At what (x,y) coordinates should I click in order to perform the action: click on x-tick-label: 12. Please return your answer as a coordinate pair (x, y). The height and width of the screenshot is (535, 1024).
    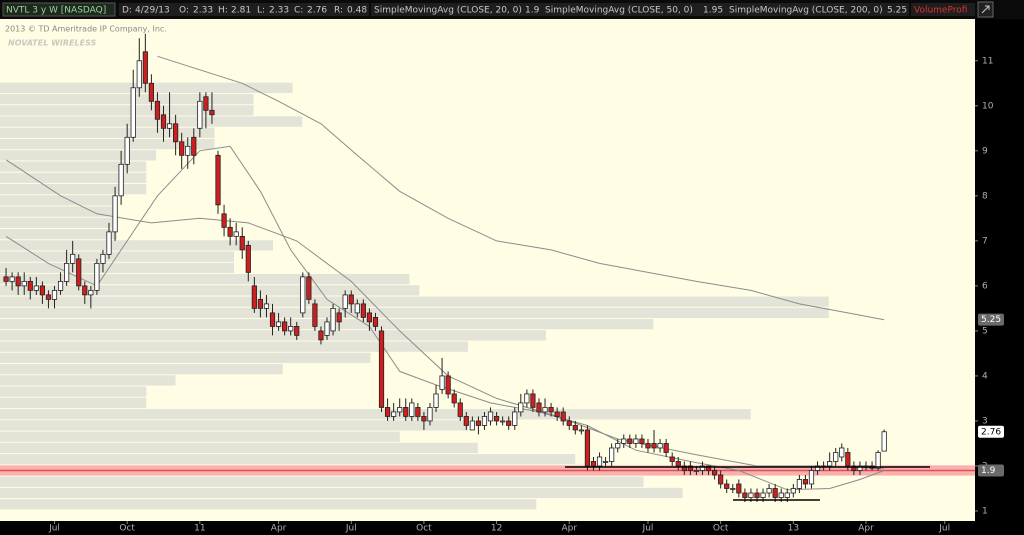
    Looking at the image, I should click on (496, 529).